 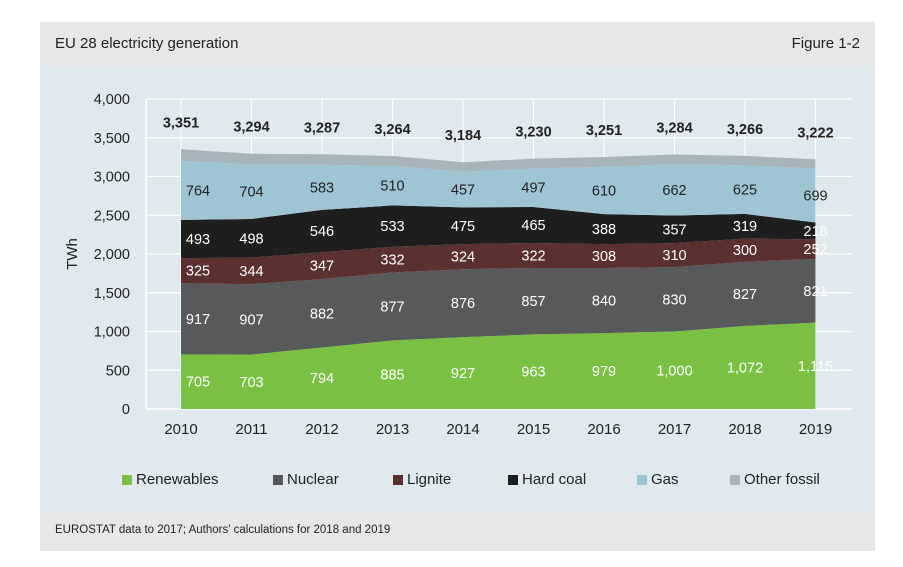 I want to click on data-label-nuclear: 857, so click(x=533, y=302).